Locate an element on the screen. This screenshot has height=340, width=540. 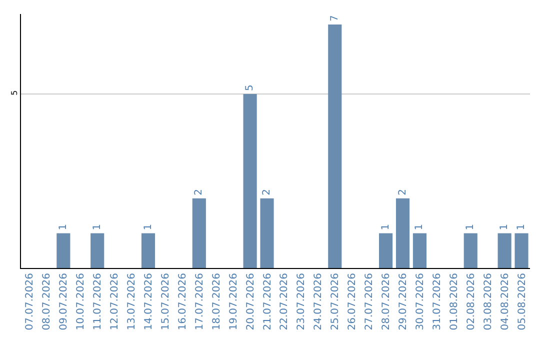
x-tick-label: 29.07.2026 is located at coordinates (403, 301).